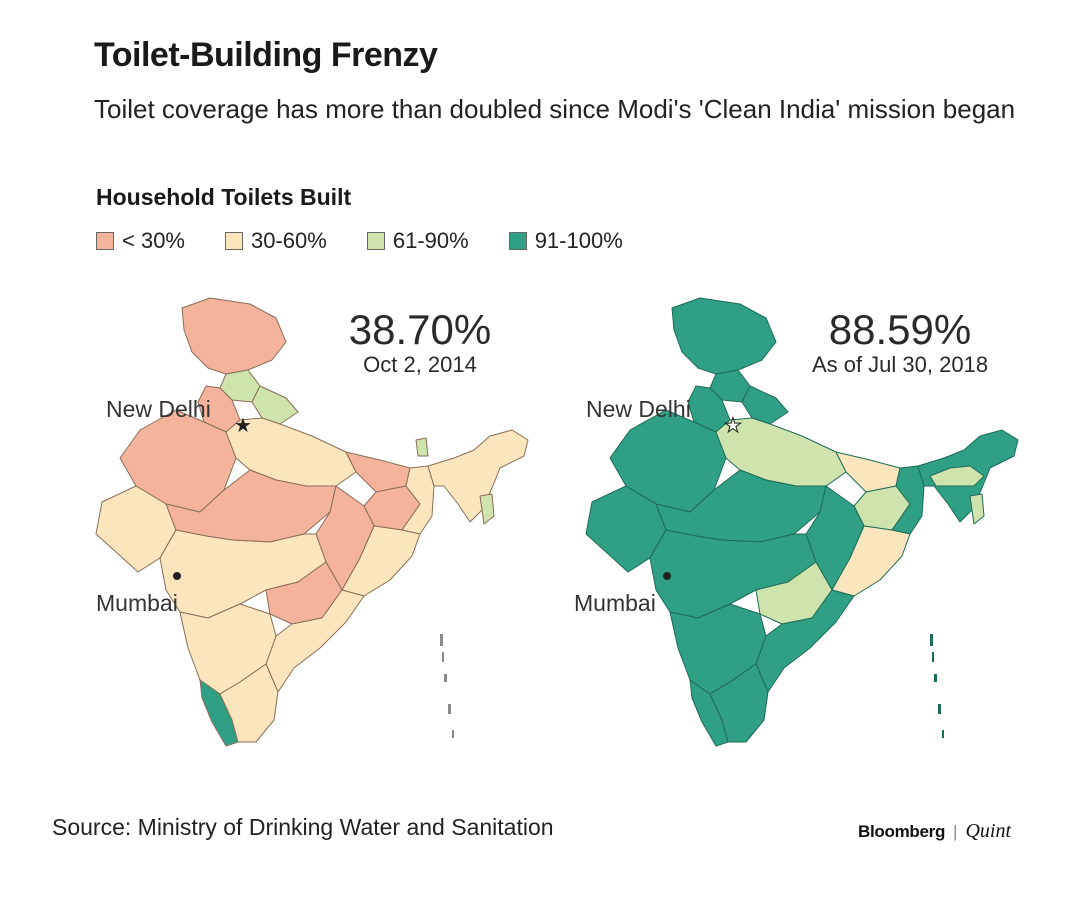 This screenshot has width=1080, height=902. Describe the element at coordinates (988, 831) in the screenshot. I see `brand-partner: Quint` at that location.